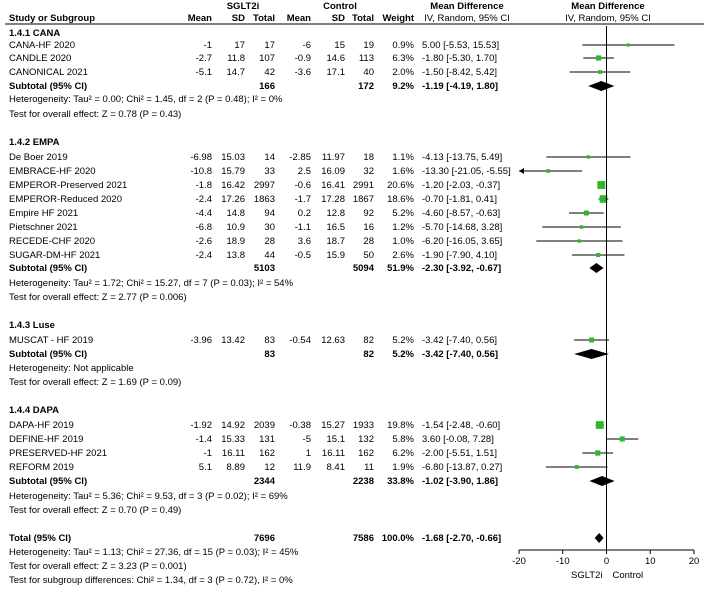 The height and width of the screenshot is (589, 709). Describe the element at coordinates (238, 18) in the screenshot. I see `header-sd1: SD` at that location.